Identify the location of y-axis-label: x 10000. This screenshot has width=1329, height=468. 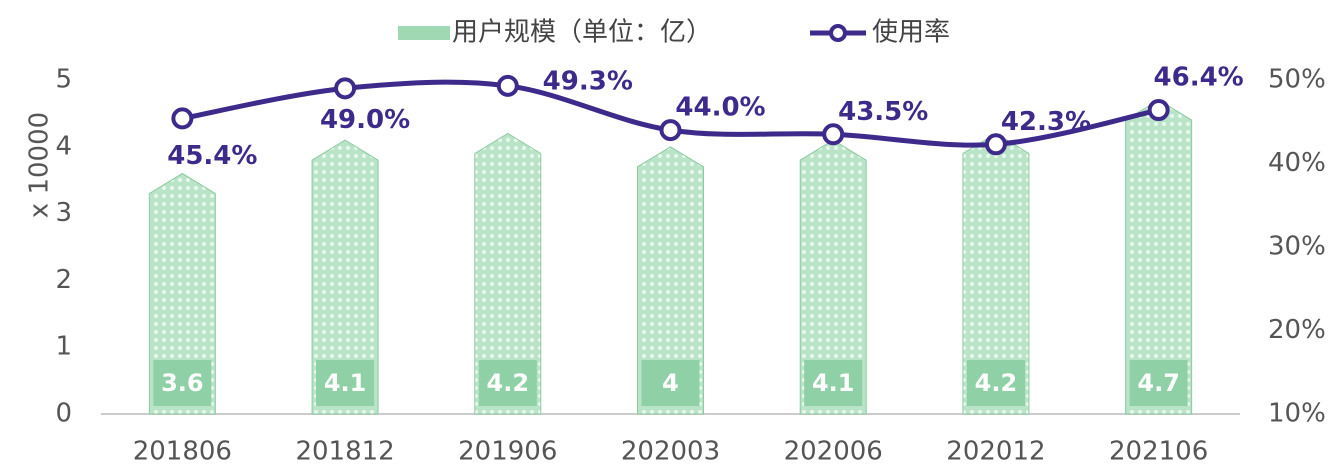
(40, 165).